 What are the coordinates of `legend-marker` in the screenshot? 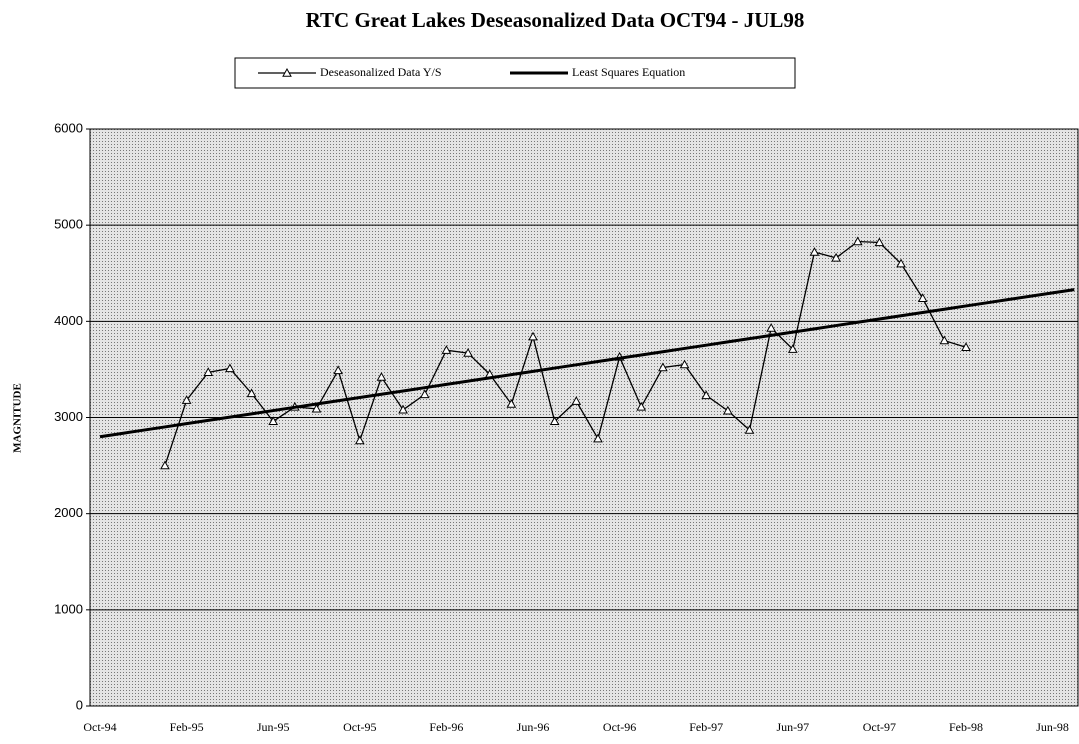 It's located at (287, 72).